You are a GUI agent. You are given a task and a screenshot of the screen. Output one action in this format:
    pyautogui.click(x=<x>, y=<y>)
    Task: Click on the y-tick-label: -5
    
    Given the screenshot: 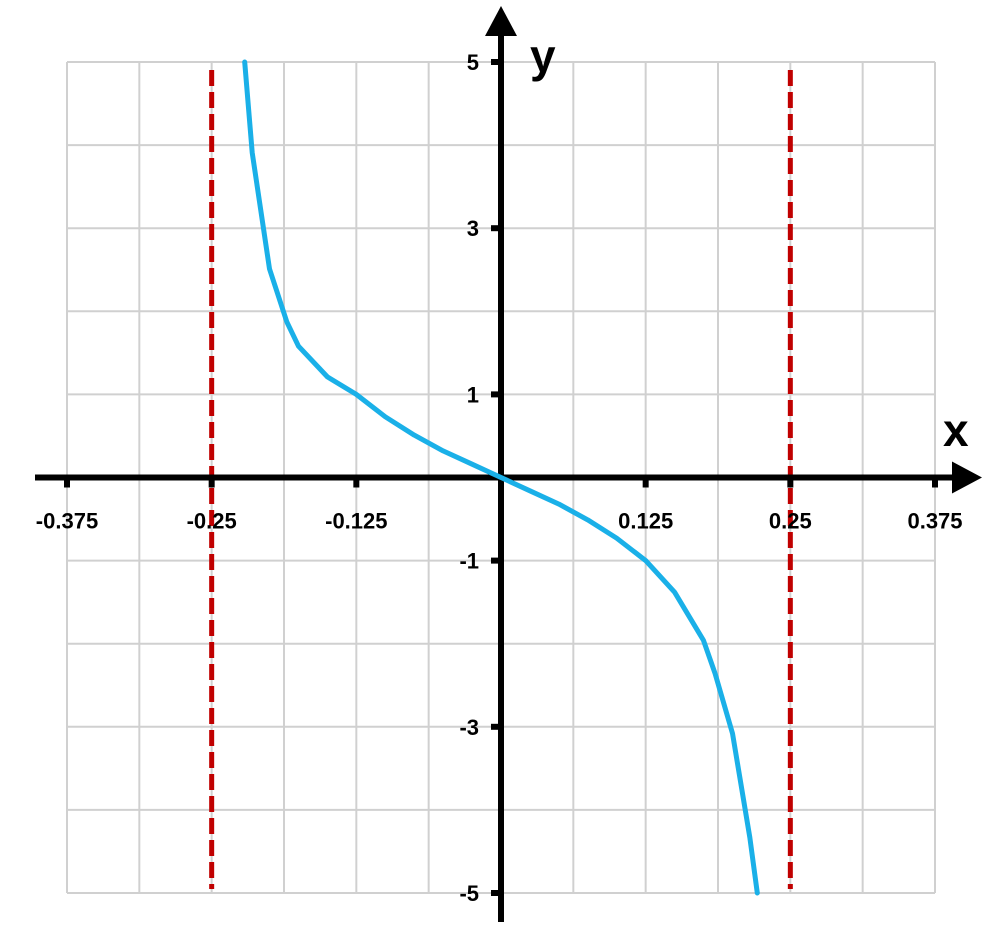 What is the action you would take?
    pyautogui.click(x=469, y=893)
    